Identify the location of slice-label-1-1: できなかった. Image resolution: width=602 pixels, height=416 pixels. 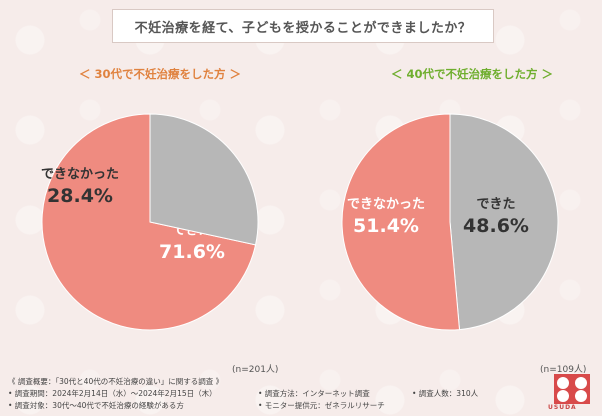
(386, 204).